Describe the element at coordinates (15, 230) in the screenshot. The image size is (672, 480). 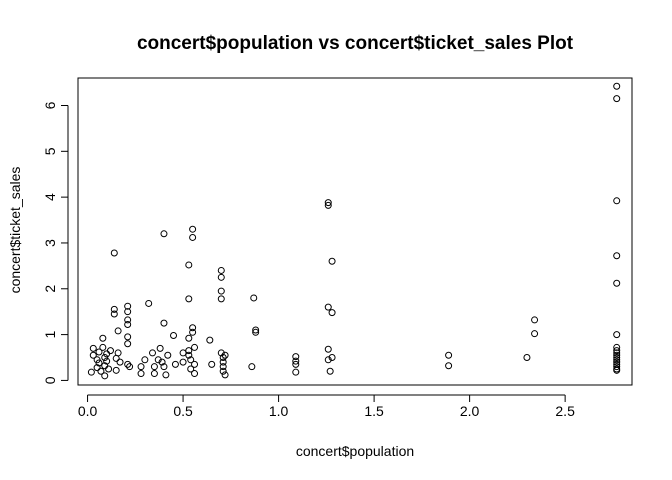
I see `y-axis-label: concert$ticket_sales` at that location.